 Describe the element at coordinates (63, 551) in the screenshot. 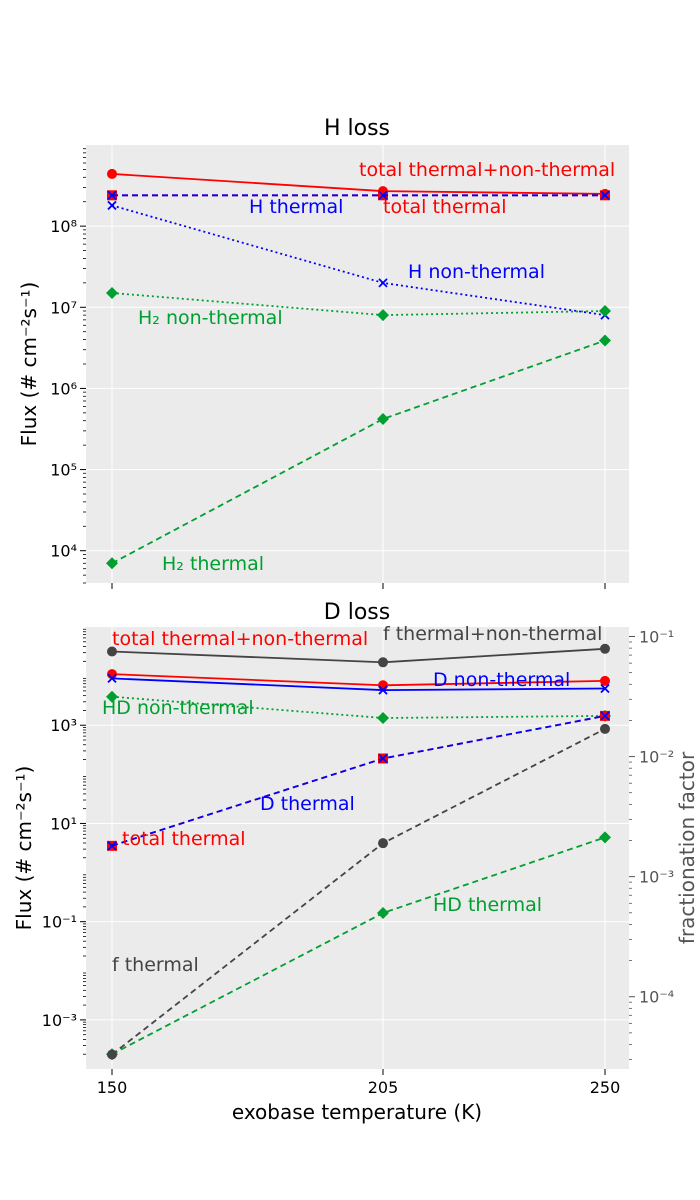

I see `y-tick-label: 10⁴` at that location.